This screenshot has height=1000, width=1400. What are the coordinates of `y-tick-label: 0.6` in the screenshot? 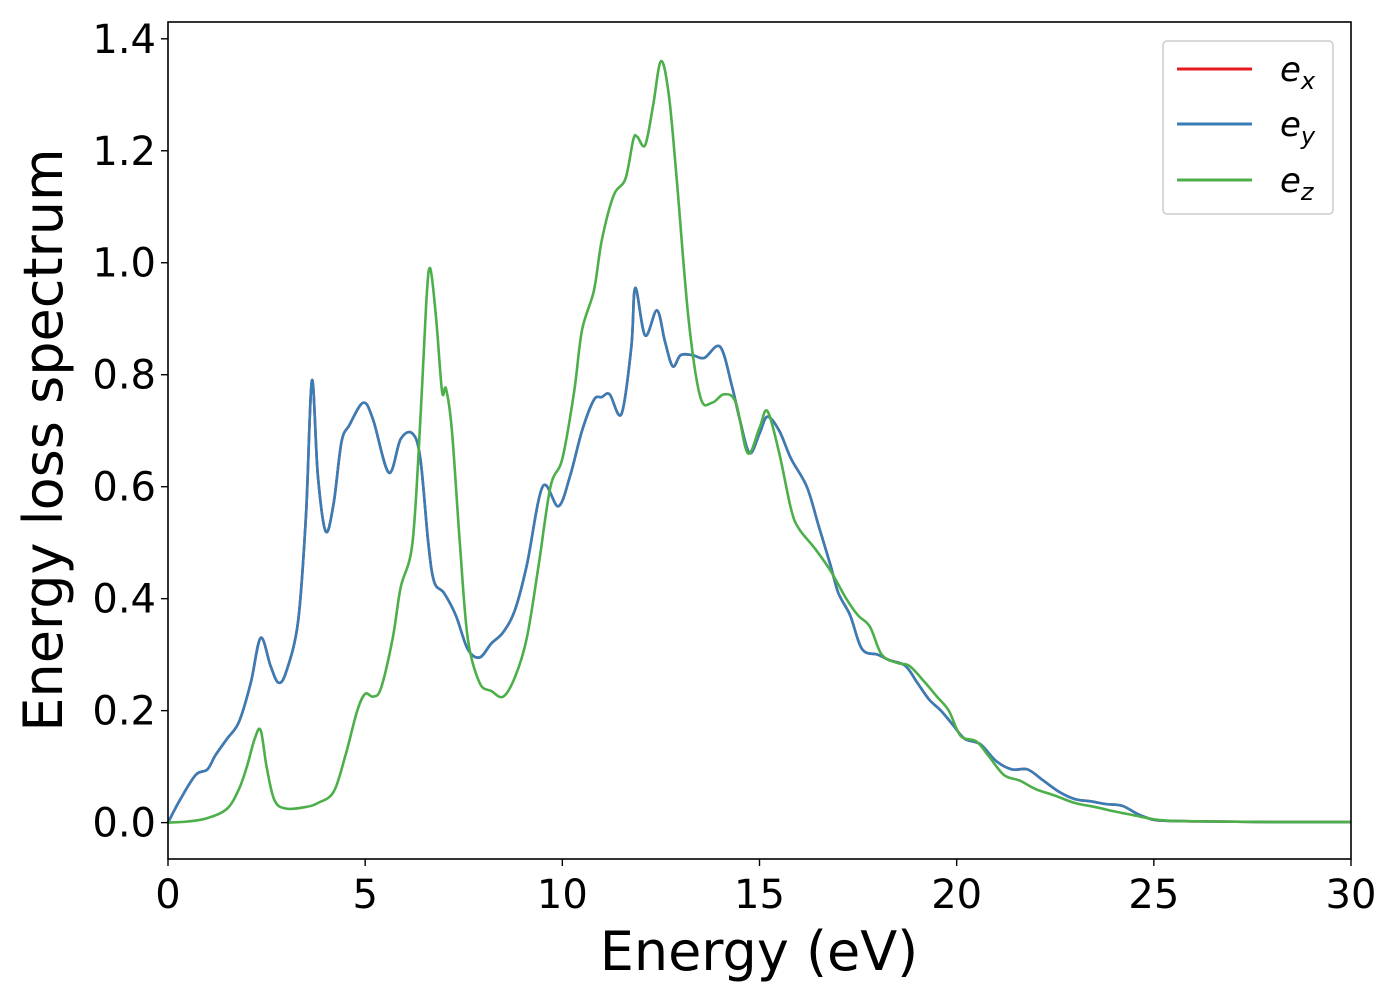 It's located at (124, 488).